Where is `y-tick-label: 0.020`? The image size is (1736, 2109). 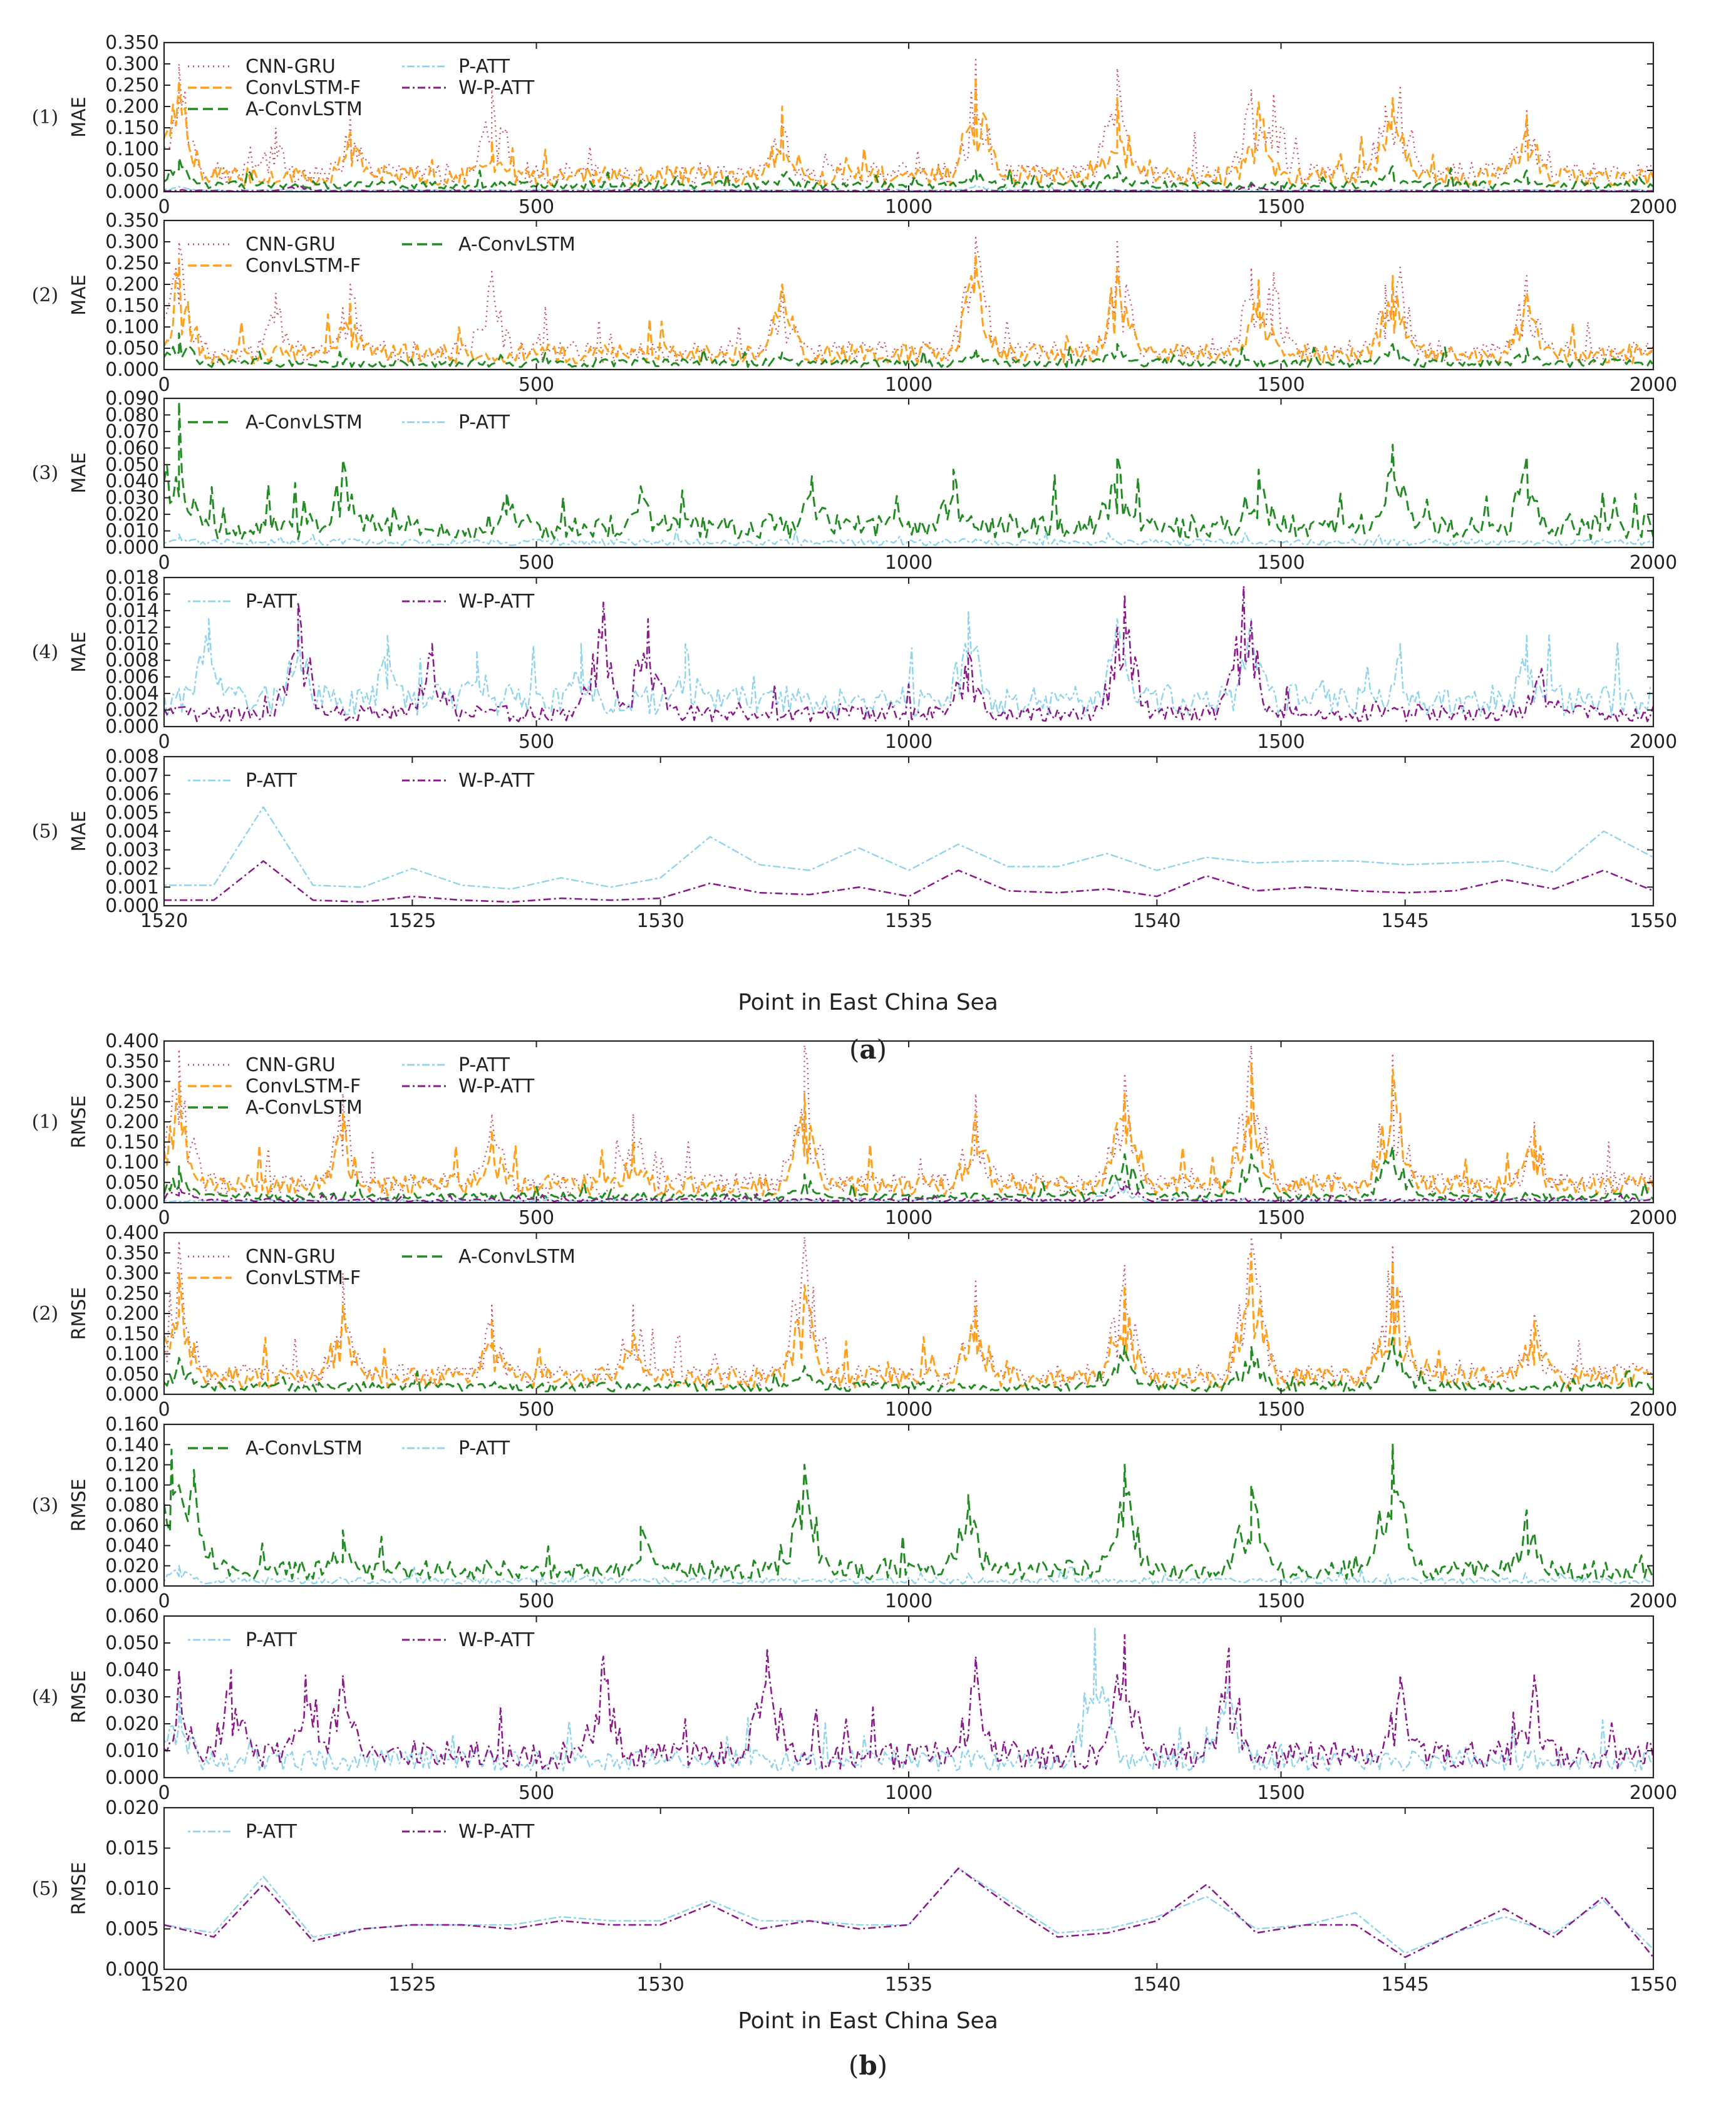 y-tick-label: 0.020 is located at coordinates (132, 1724).